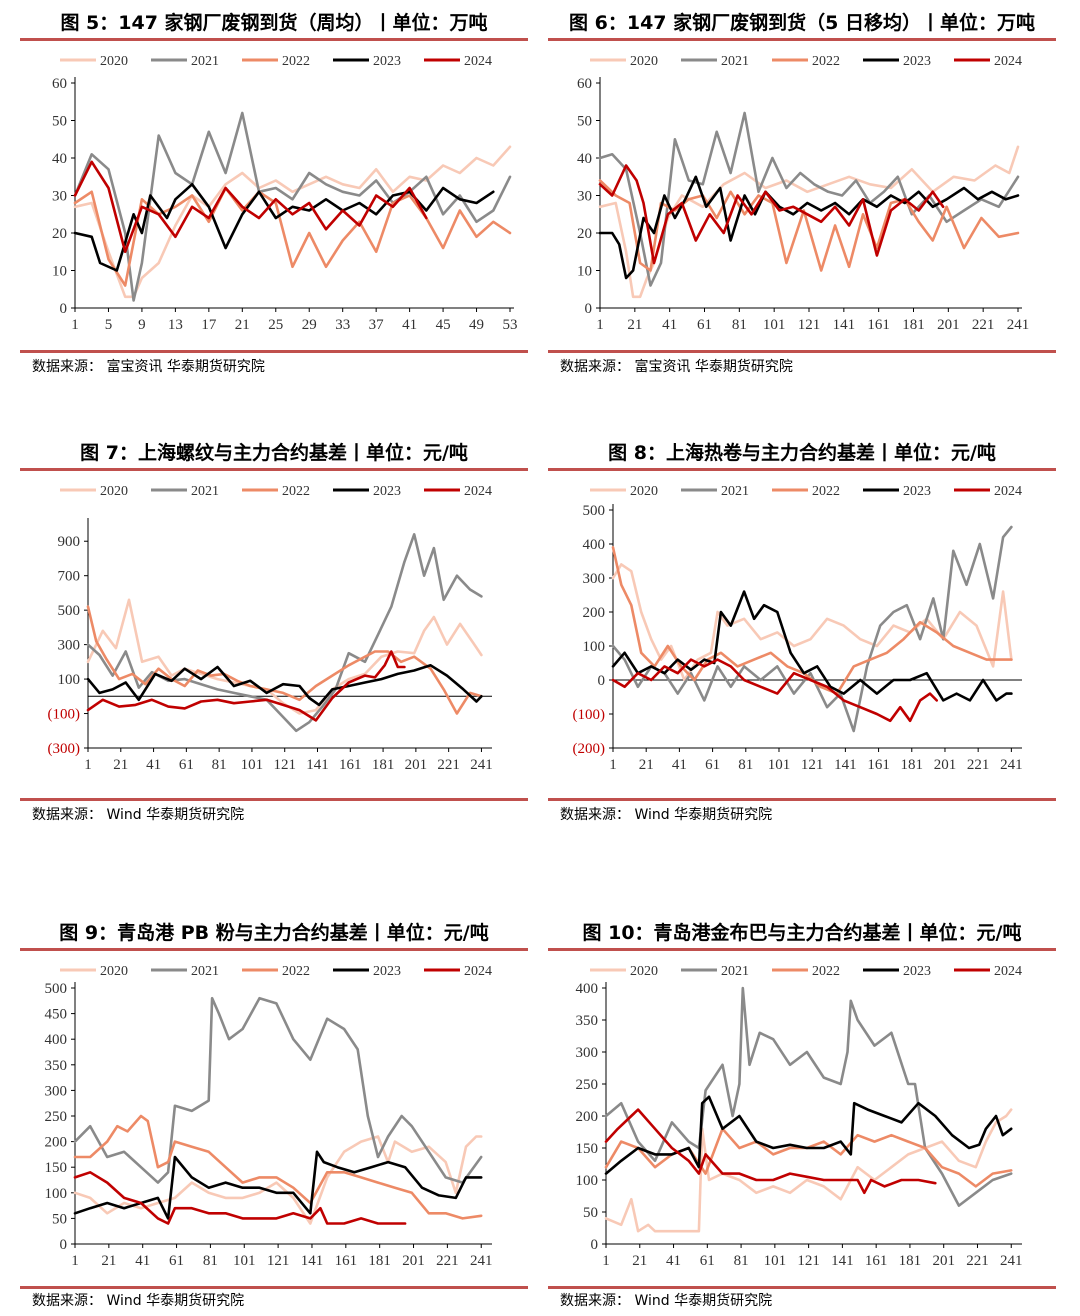  I want to click on series-line-2022, so click(278, 1167).